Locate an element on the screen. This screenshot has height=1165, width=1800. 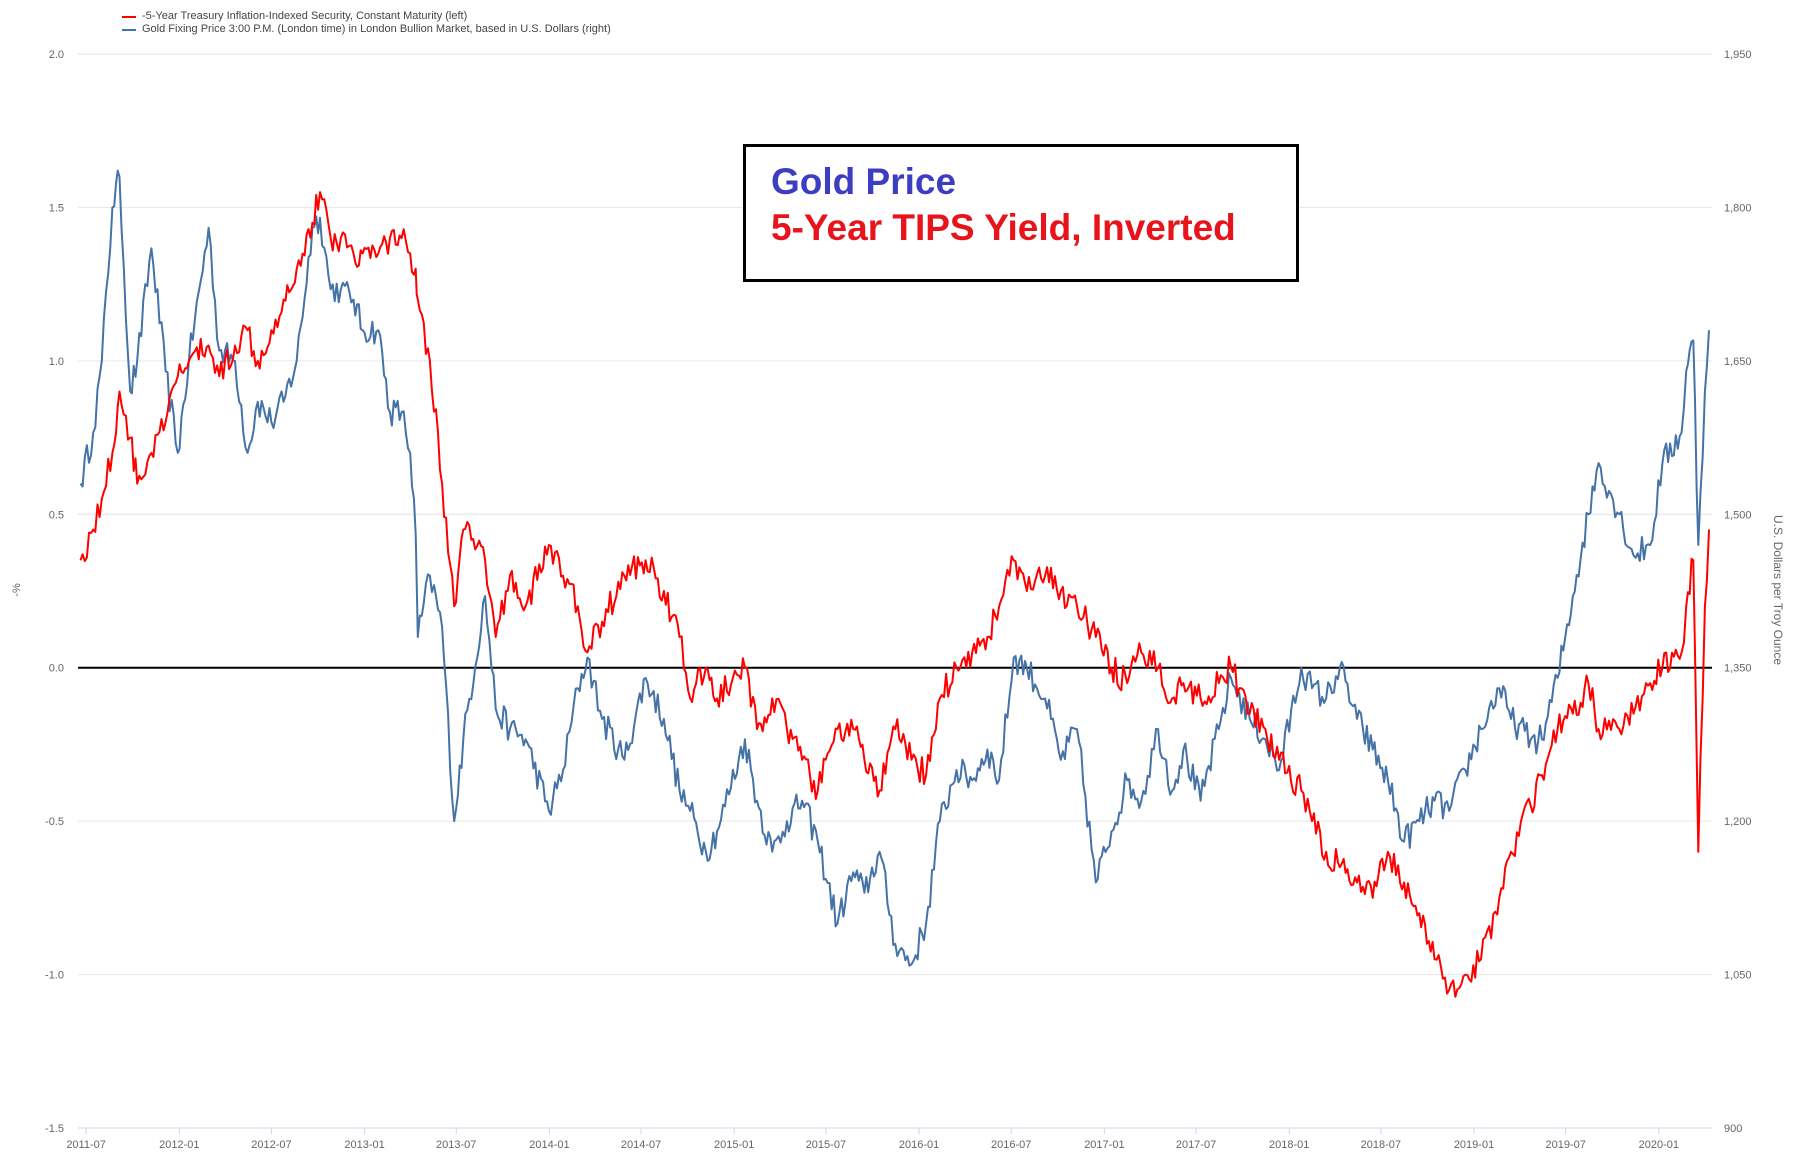
x-tick-label: 2018-07 is located at coordinates (1381, 1145).